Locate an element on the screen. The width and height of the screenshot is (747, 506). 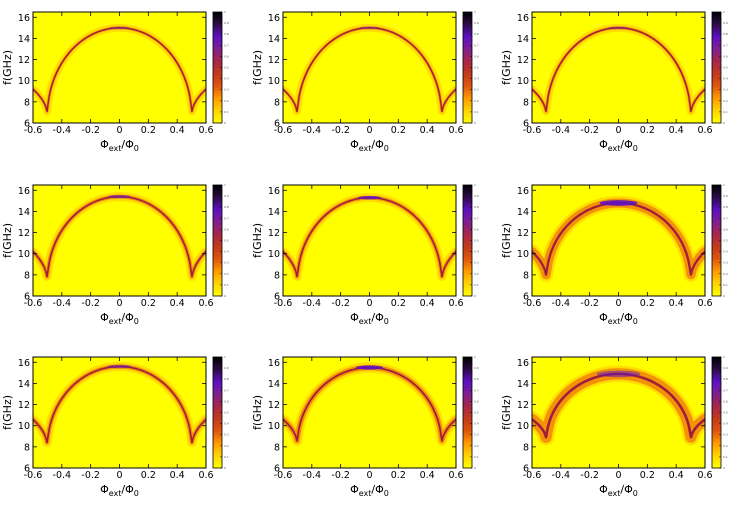
y-tick-label: 14 is located at coordinates (24, 212).